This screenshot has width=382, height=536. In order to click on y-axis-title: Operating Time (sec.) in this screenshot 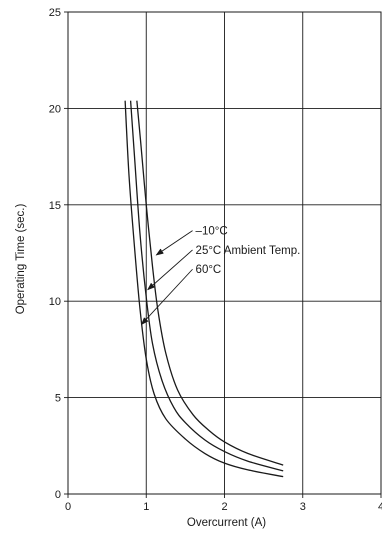, I will do `click(21, 259)`.